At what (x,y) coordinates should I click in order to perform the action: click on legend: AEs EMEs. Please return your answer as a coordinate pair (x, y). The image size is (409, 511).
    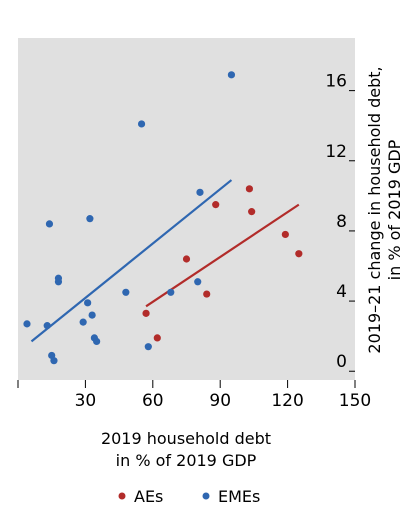
    Looking at the image, I should click on (189, 496).